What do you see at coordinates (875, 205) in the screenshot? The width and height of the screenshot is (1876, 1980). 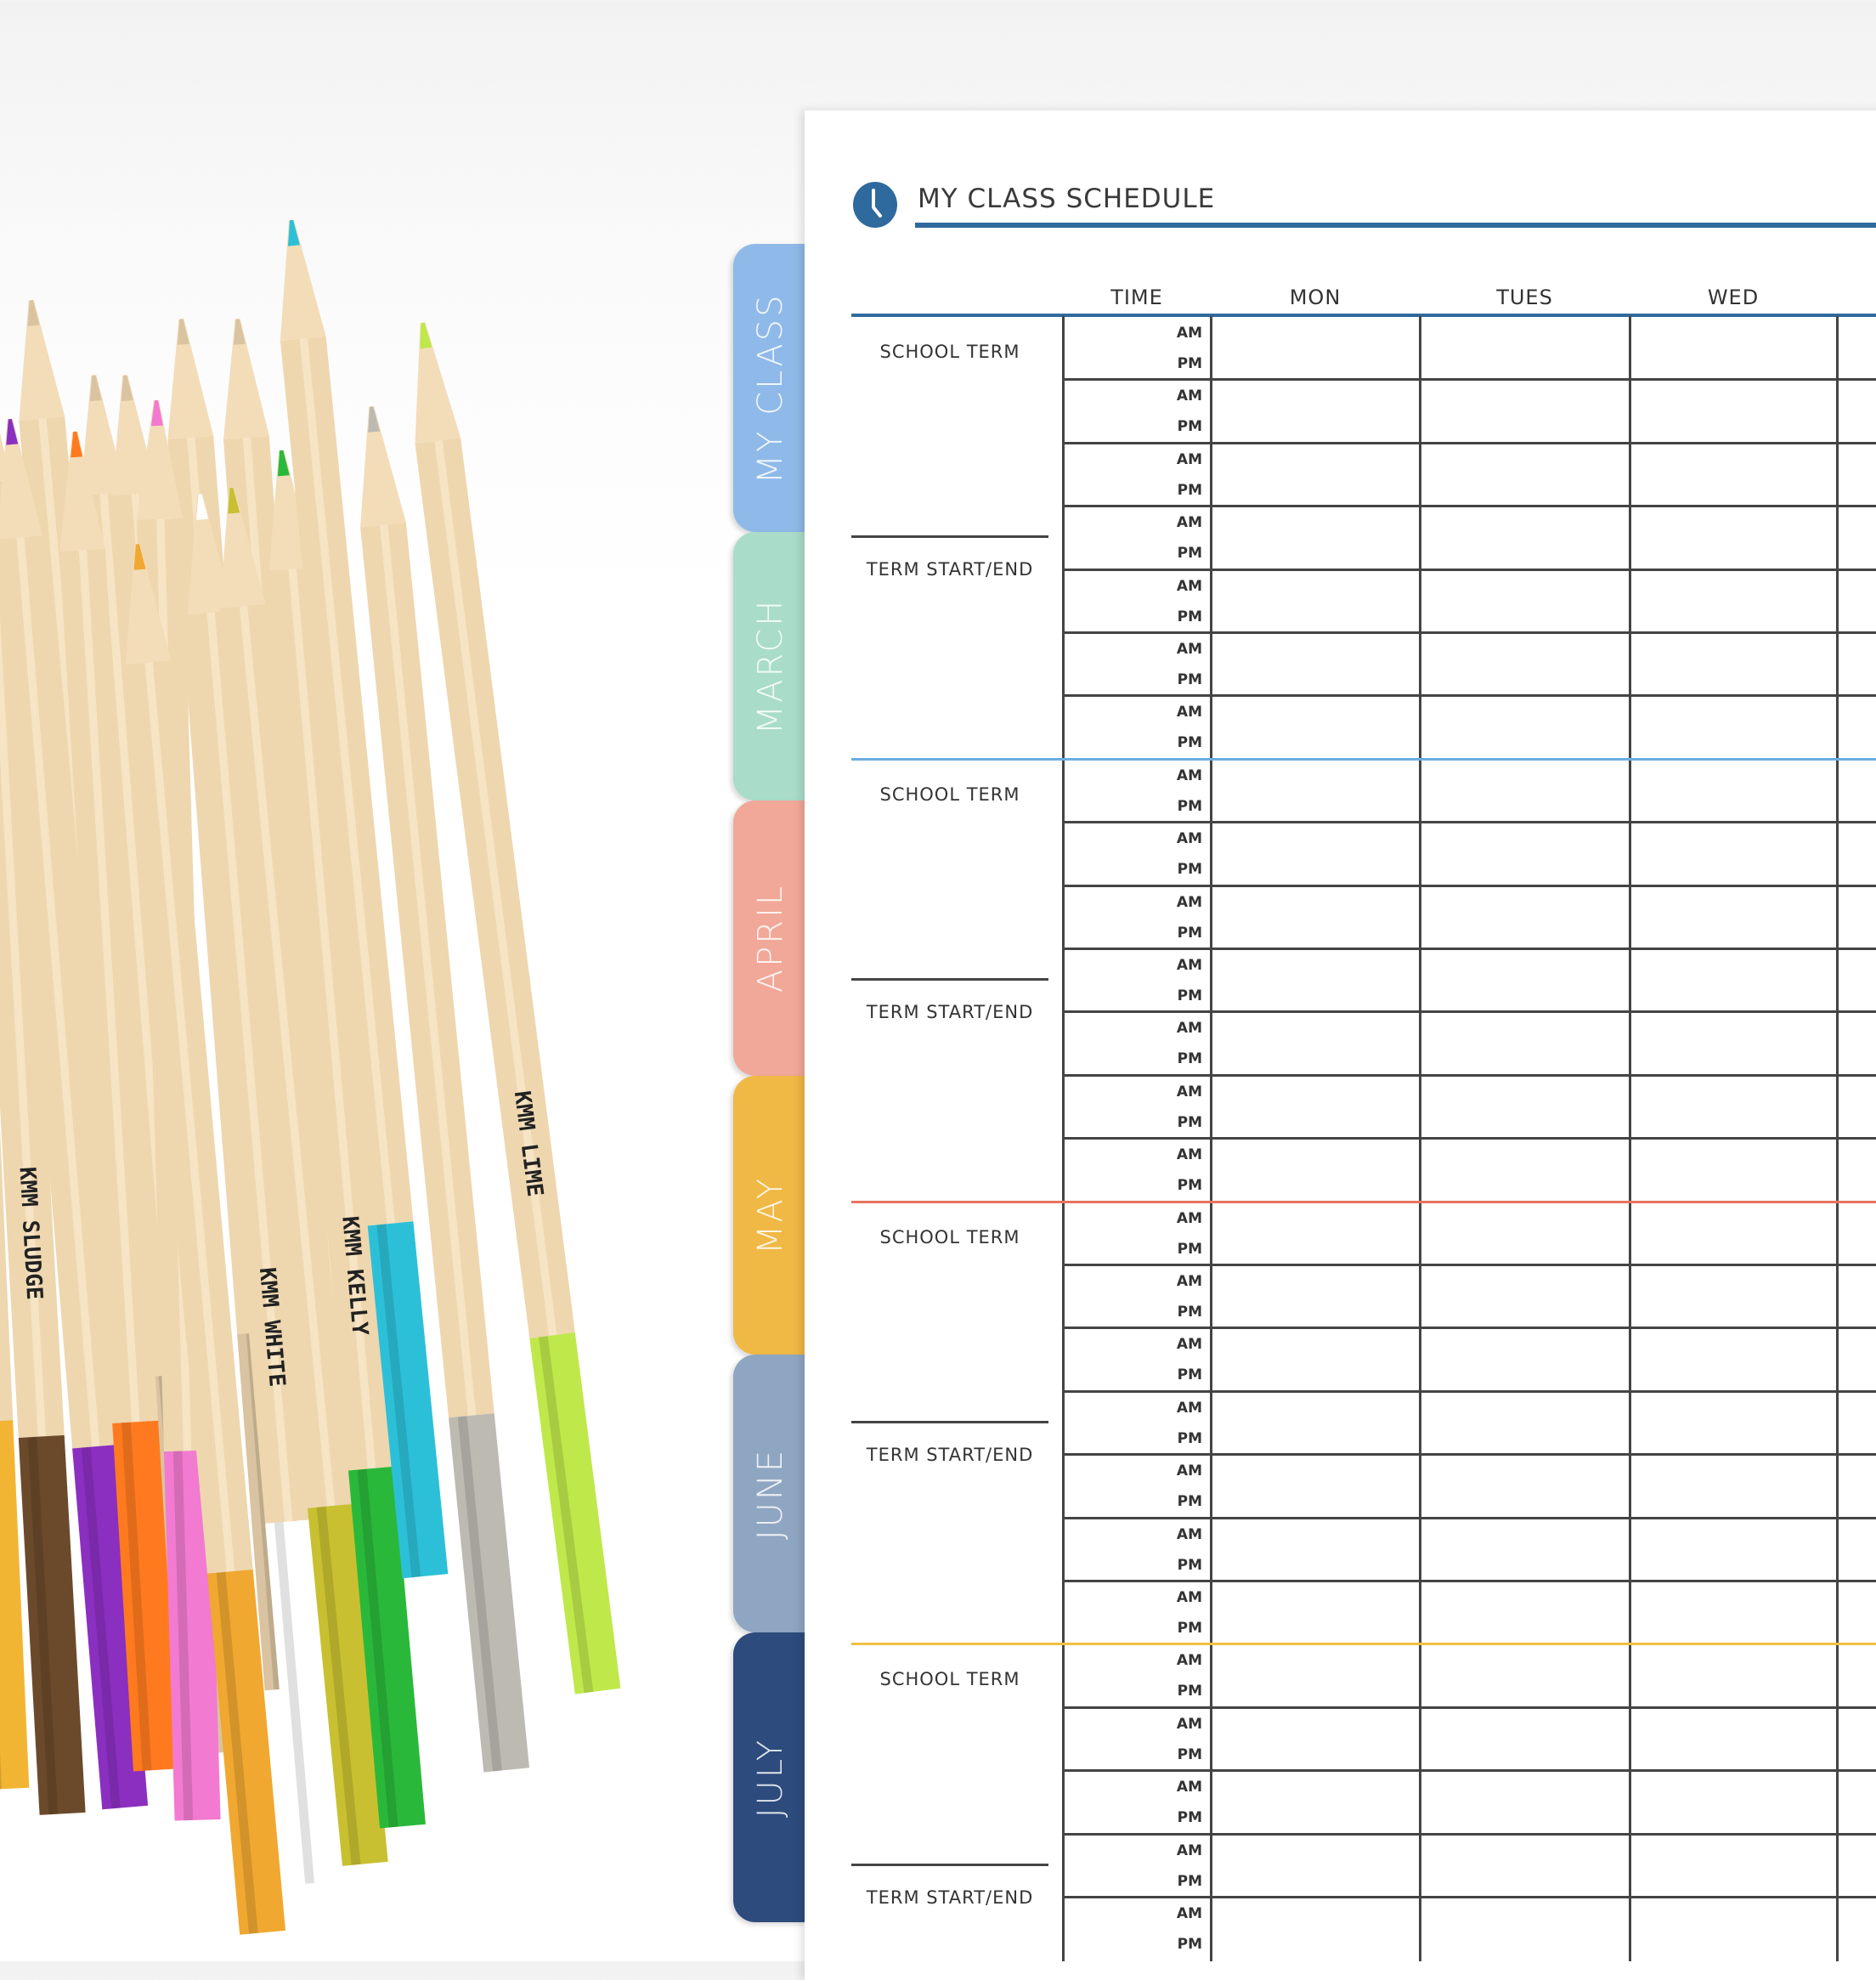 I see `clock-icon` at bounding box center [875, 205].